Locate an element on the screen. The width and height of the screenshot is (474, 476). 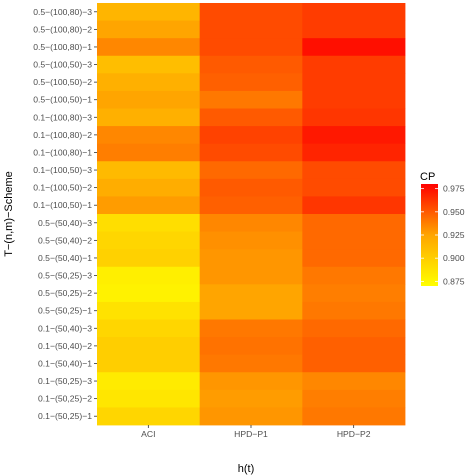
y-tick-label: 0.1−(50,40)−2 is located at coordinates (65, 346).